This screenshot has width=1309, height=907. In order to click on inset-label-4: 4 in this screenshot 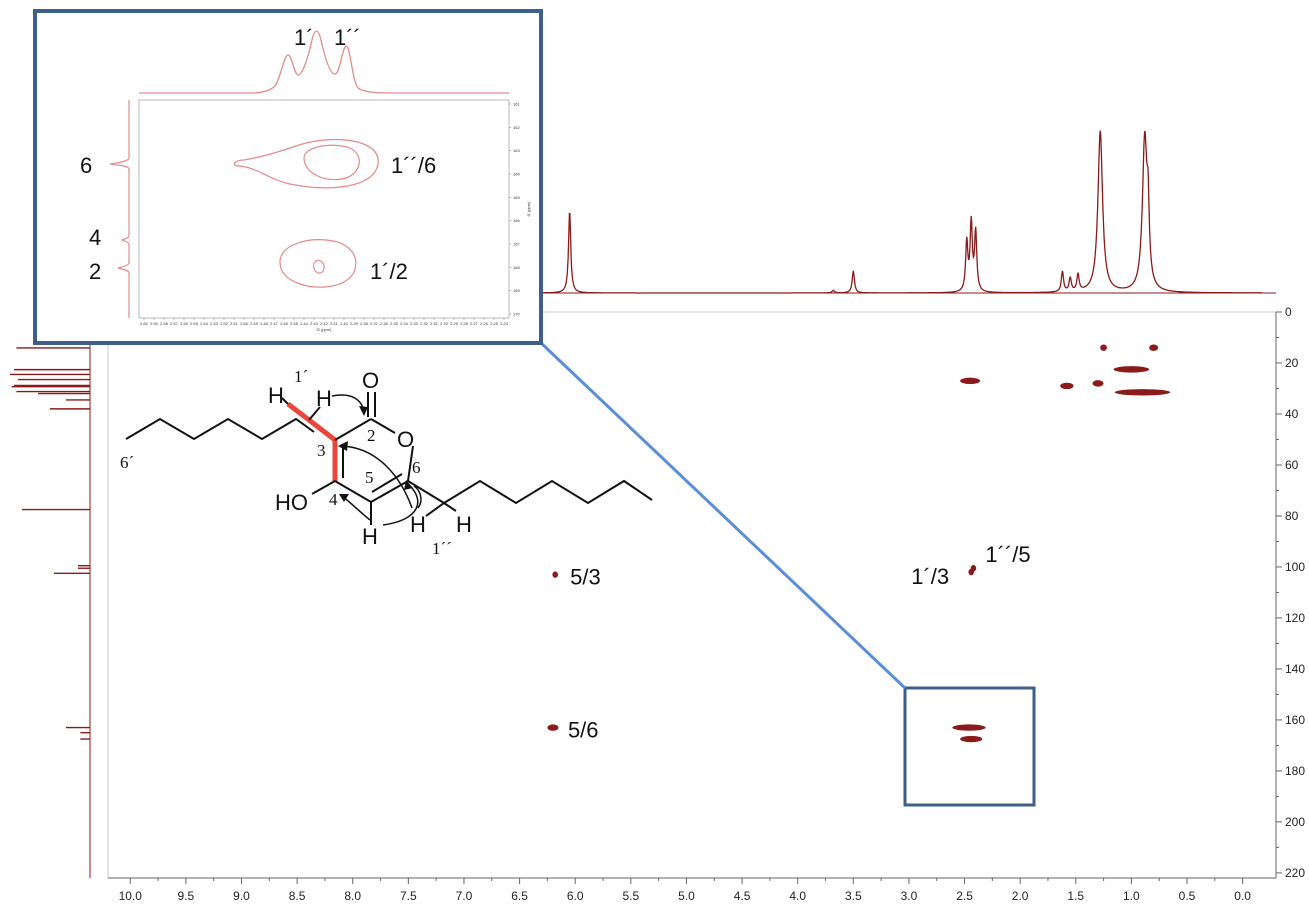, I will do `click(95, 237)`.